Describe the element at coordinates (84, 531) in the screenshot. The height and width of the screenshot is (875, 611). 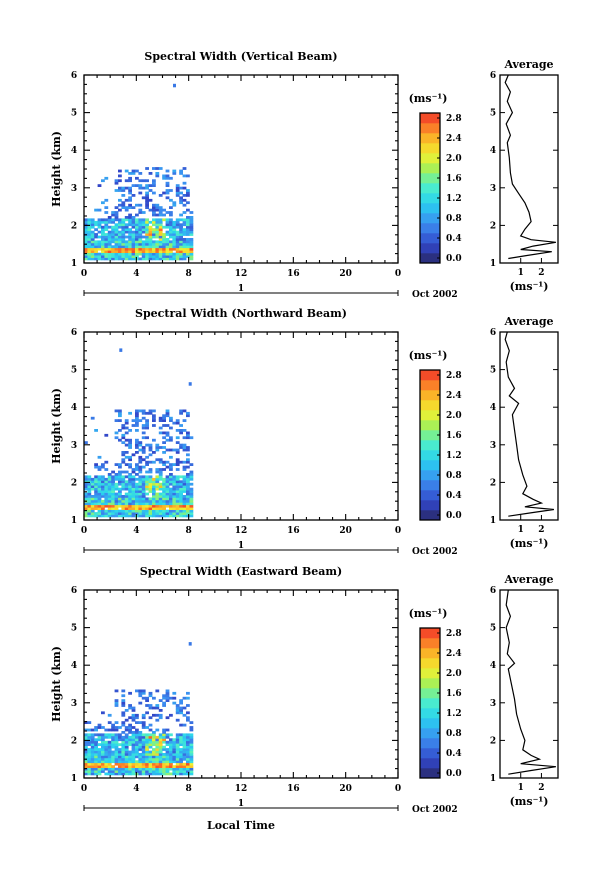
I see `x-tick-label: 0` at that location.